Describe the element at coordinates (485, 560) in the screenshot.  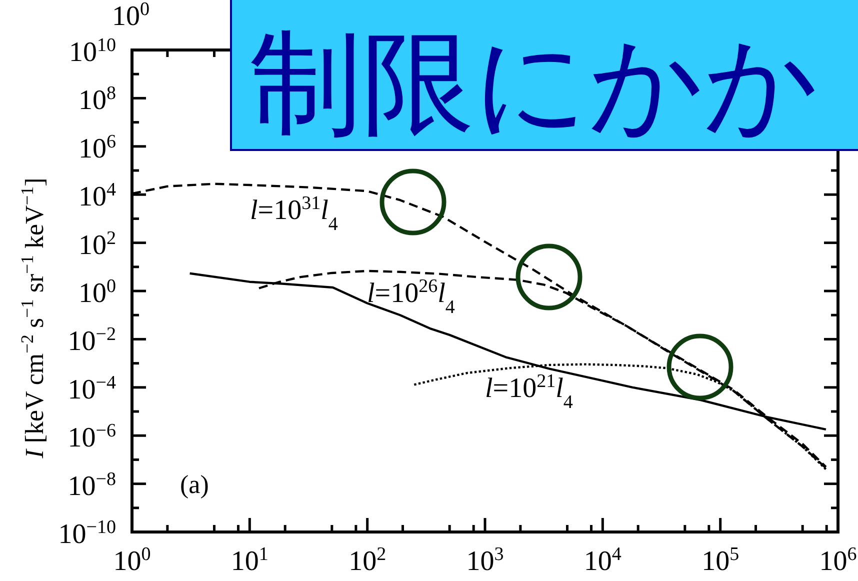
I see `x-tick-label: 10$^{3}$` at that location.